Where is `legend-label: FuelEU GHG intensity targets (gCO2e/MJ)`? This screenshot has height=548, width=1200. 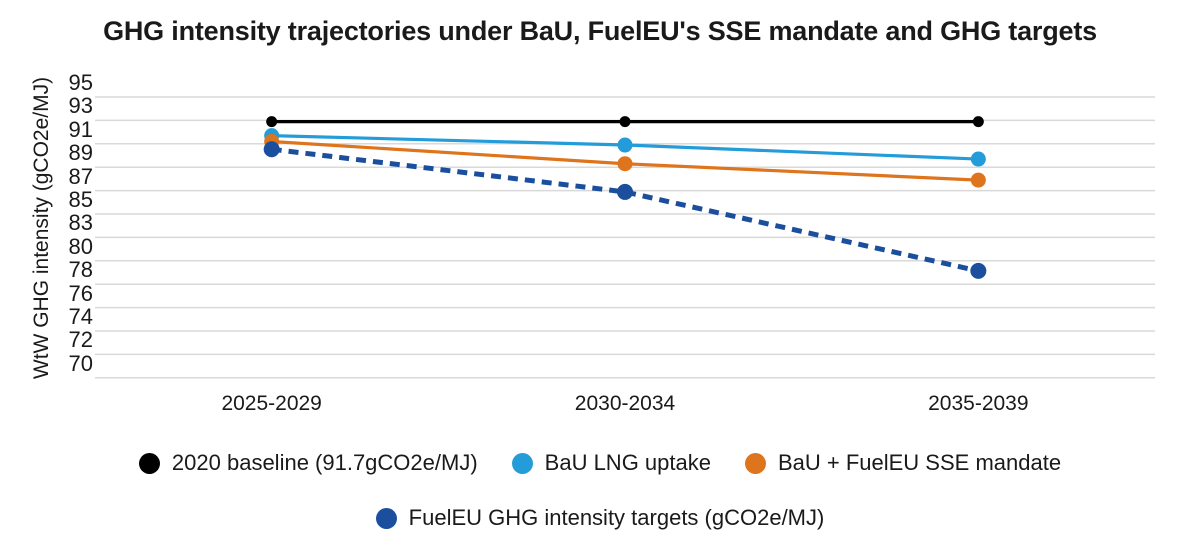 legend-label: FuelEU GHG intensity targets (gCO2e/MJ) is located at coordinates (616, 517).